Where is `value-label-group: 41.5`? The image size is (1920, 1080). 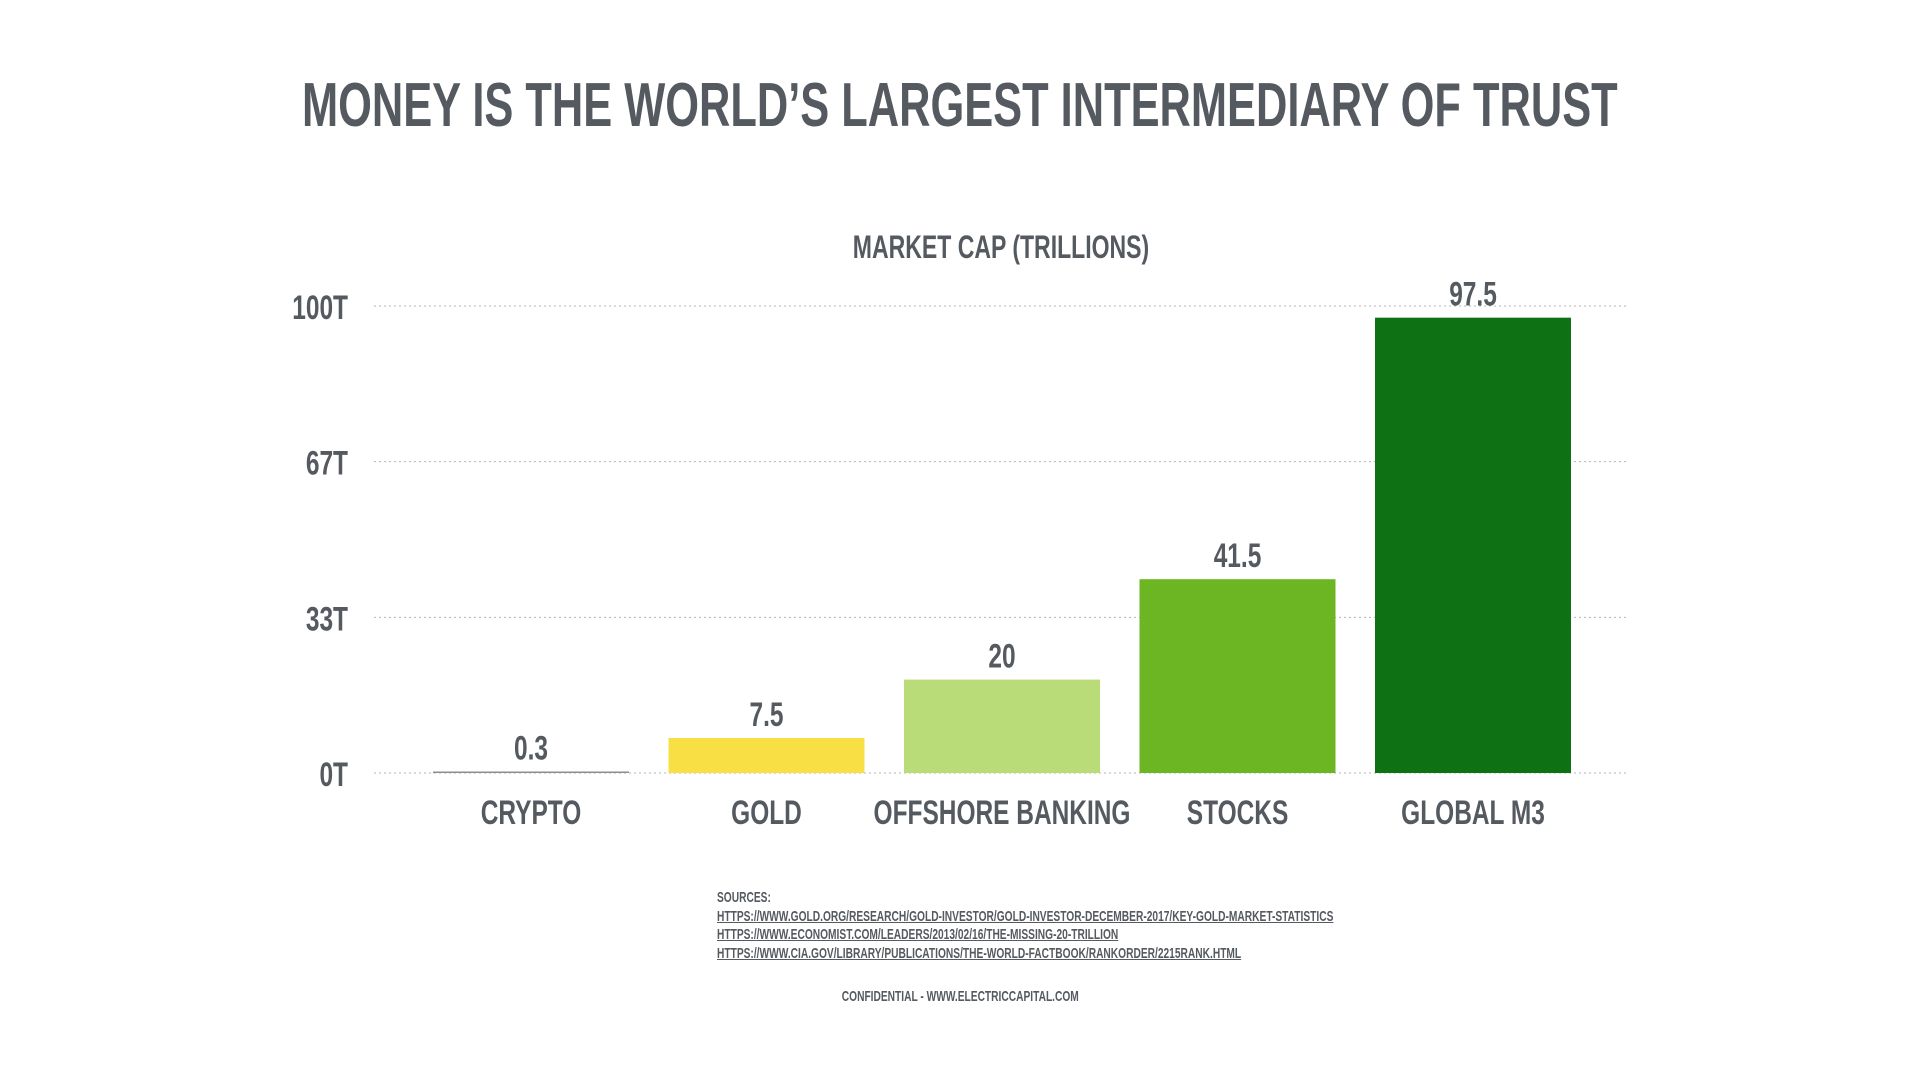
value-label-group: 41.5 is located at coordinates (1238, 556).